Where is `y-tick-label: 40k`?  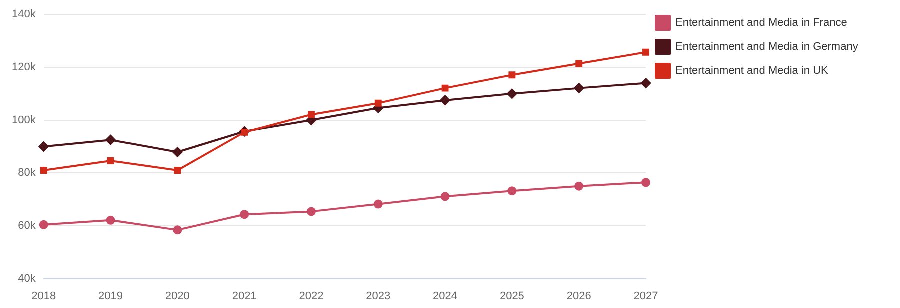 y-tick-label: 40k is located at coordinates (27, 278).